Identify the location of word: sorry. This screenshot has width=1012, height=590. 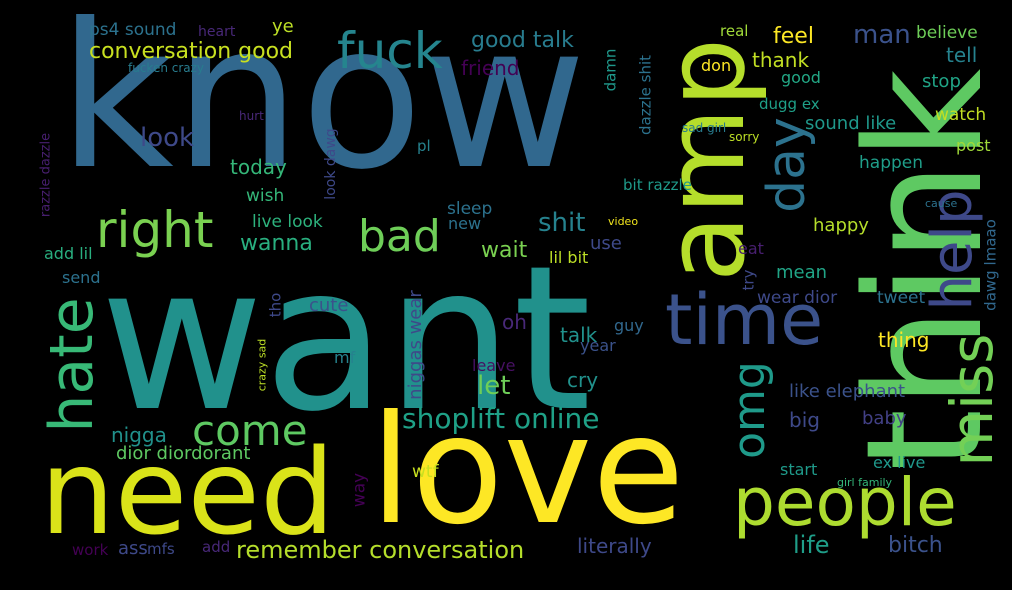
(744, 137).